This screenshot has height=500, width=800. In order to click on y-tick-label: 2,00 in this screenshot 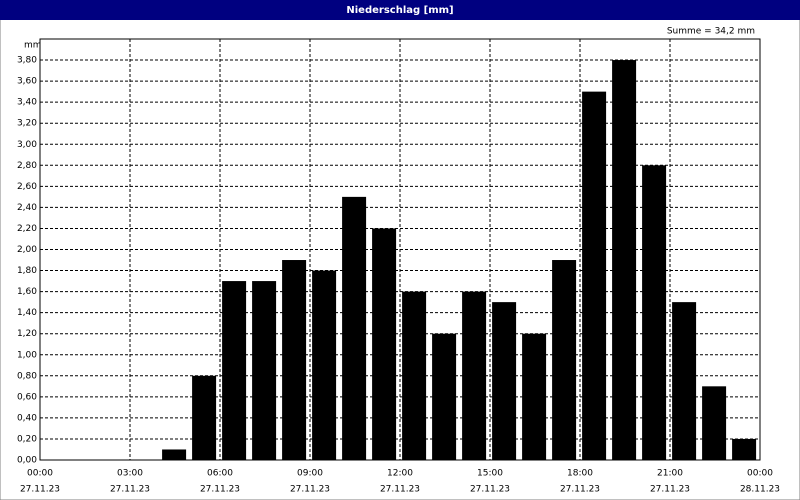, I will do `click(27, 250)`.